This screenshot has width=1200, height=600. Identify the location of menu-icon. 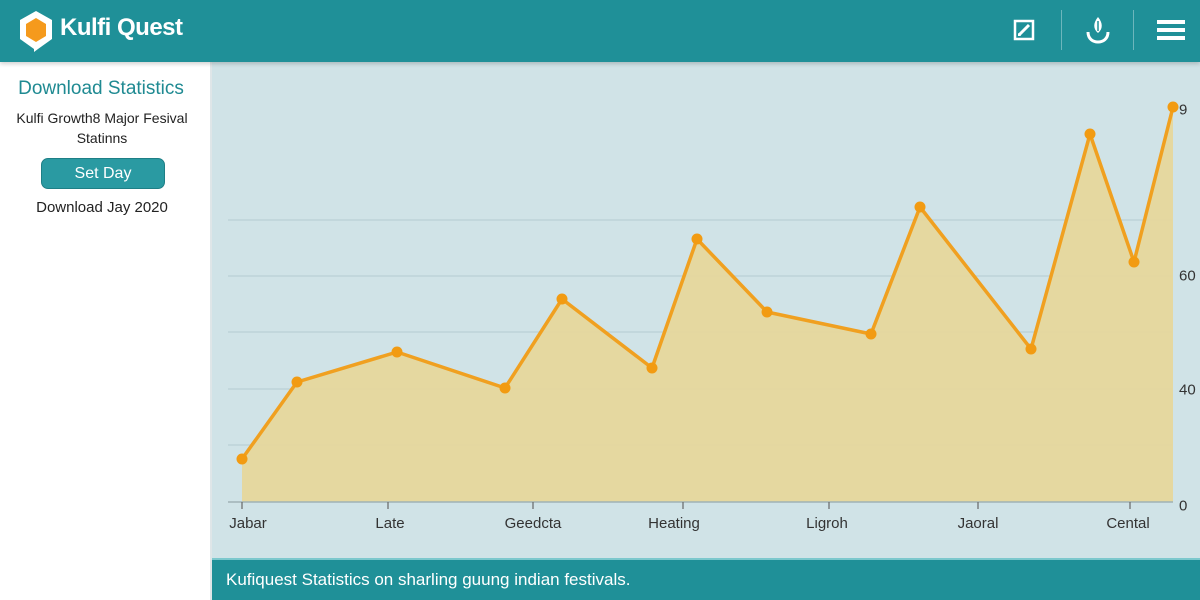
(1171, 30).